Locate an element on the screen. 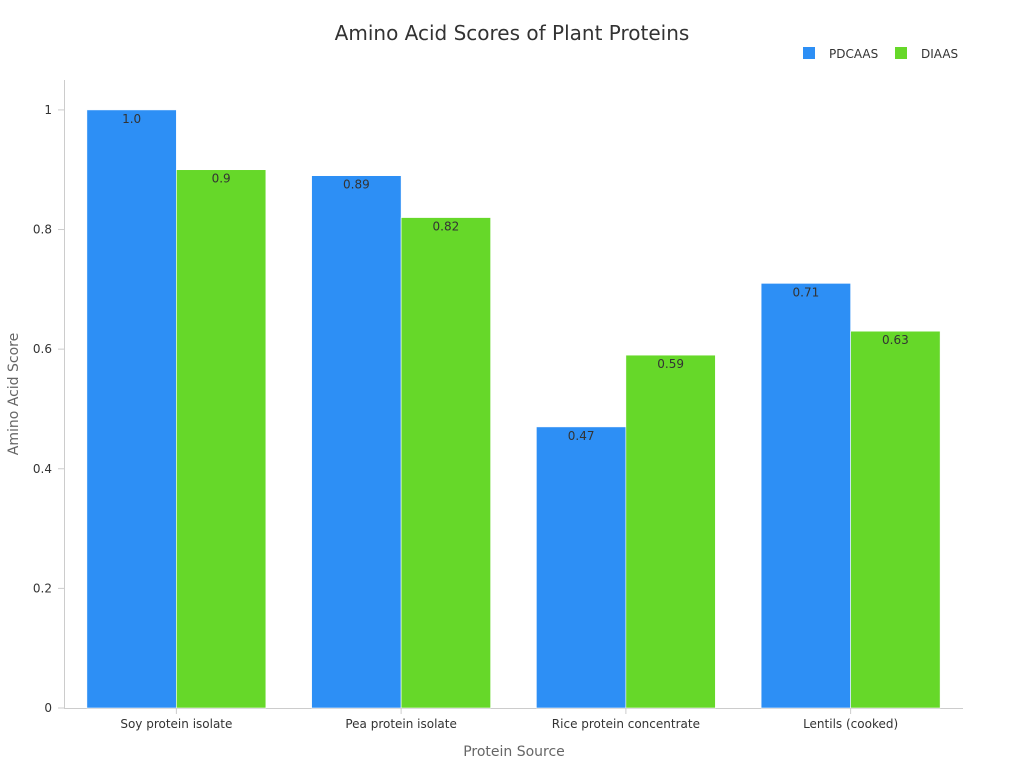 The width and height of the screenshot is (1024, 768). y-tick-label: 0.8 is located at coordinates (42, 230).